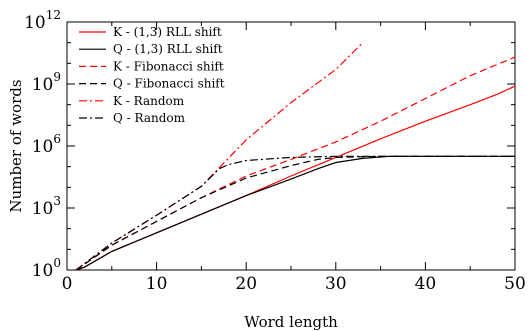 Image resolution: width=530 pixels, height=331 pixels. I want to click on legend-label: K - (1,3) RLL shift, so click(167, 32).